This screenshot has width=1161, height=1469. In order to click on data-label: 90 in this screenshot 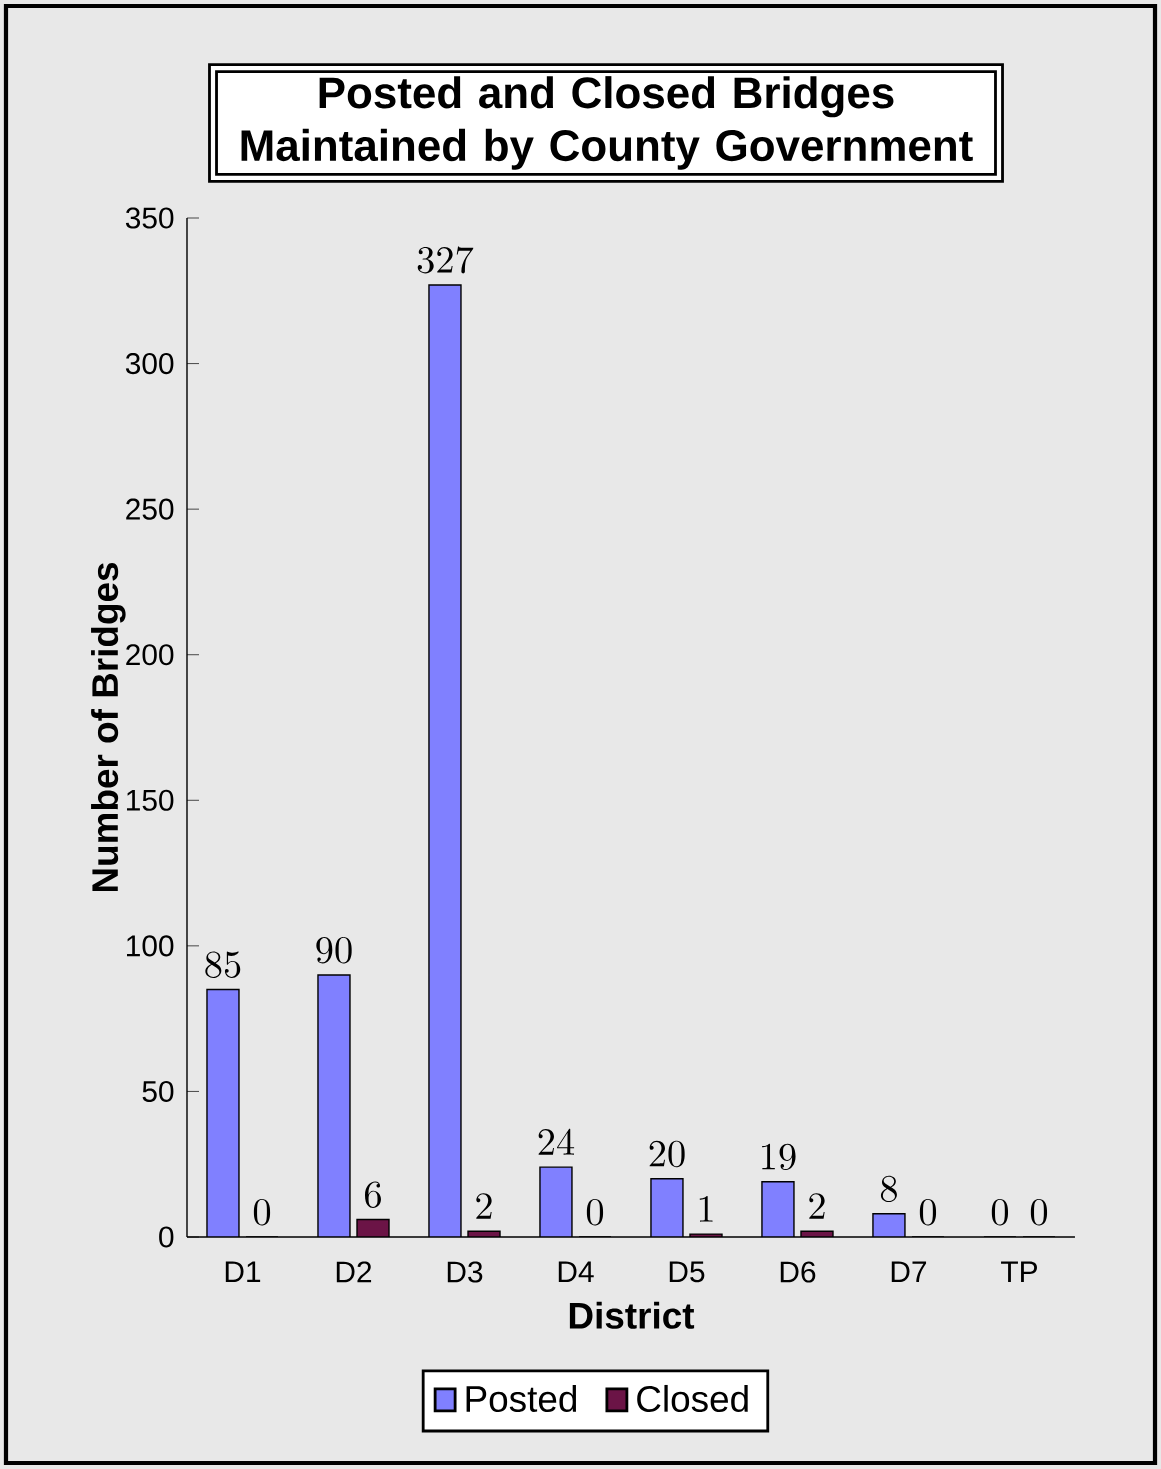, I will do `click(334, 950)`.